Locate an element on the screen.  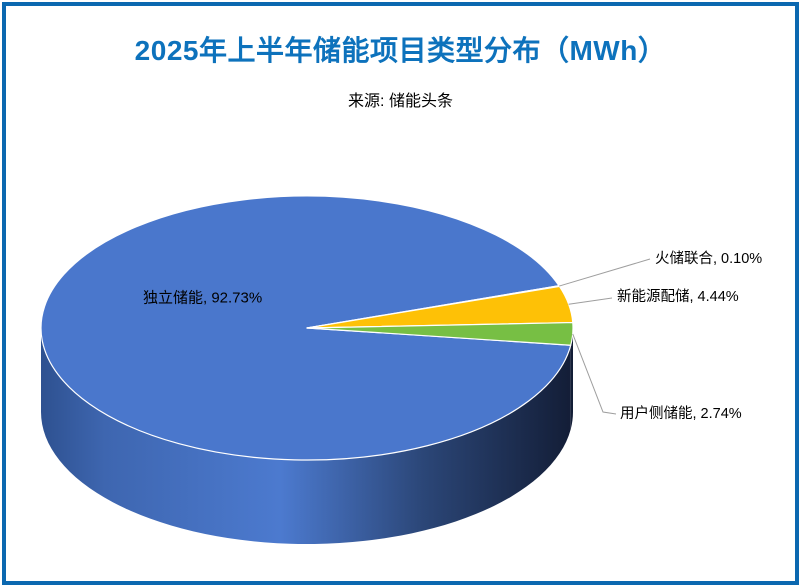
label-huochu-lianhe: 火储联合, 0.10% is located at coordinates (708, 258).